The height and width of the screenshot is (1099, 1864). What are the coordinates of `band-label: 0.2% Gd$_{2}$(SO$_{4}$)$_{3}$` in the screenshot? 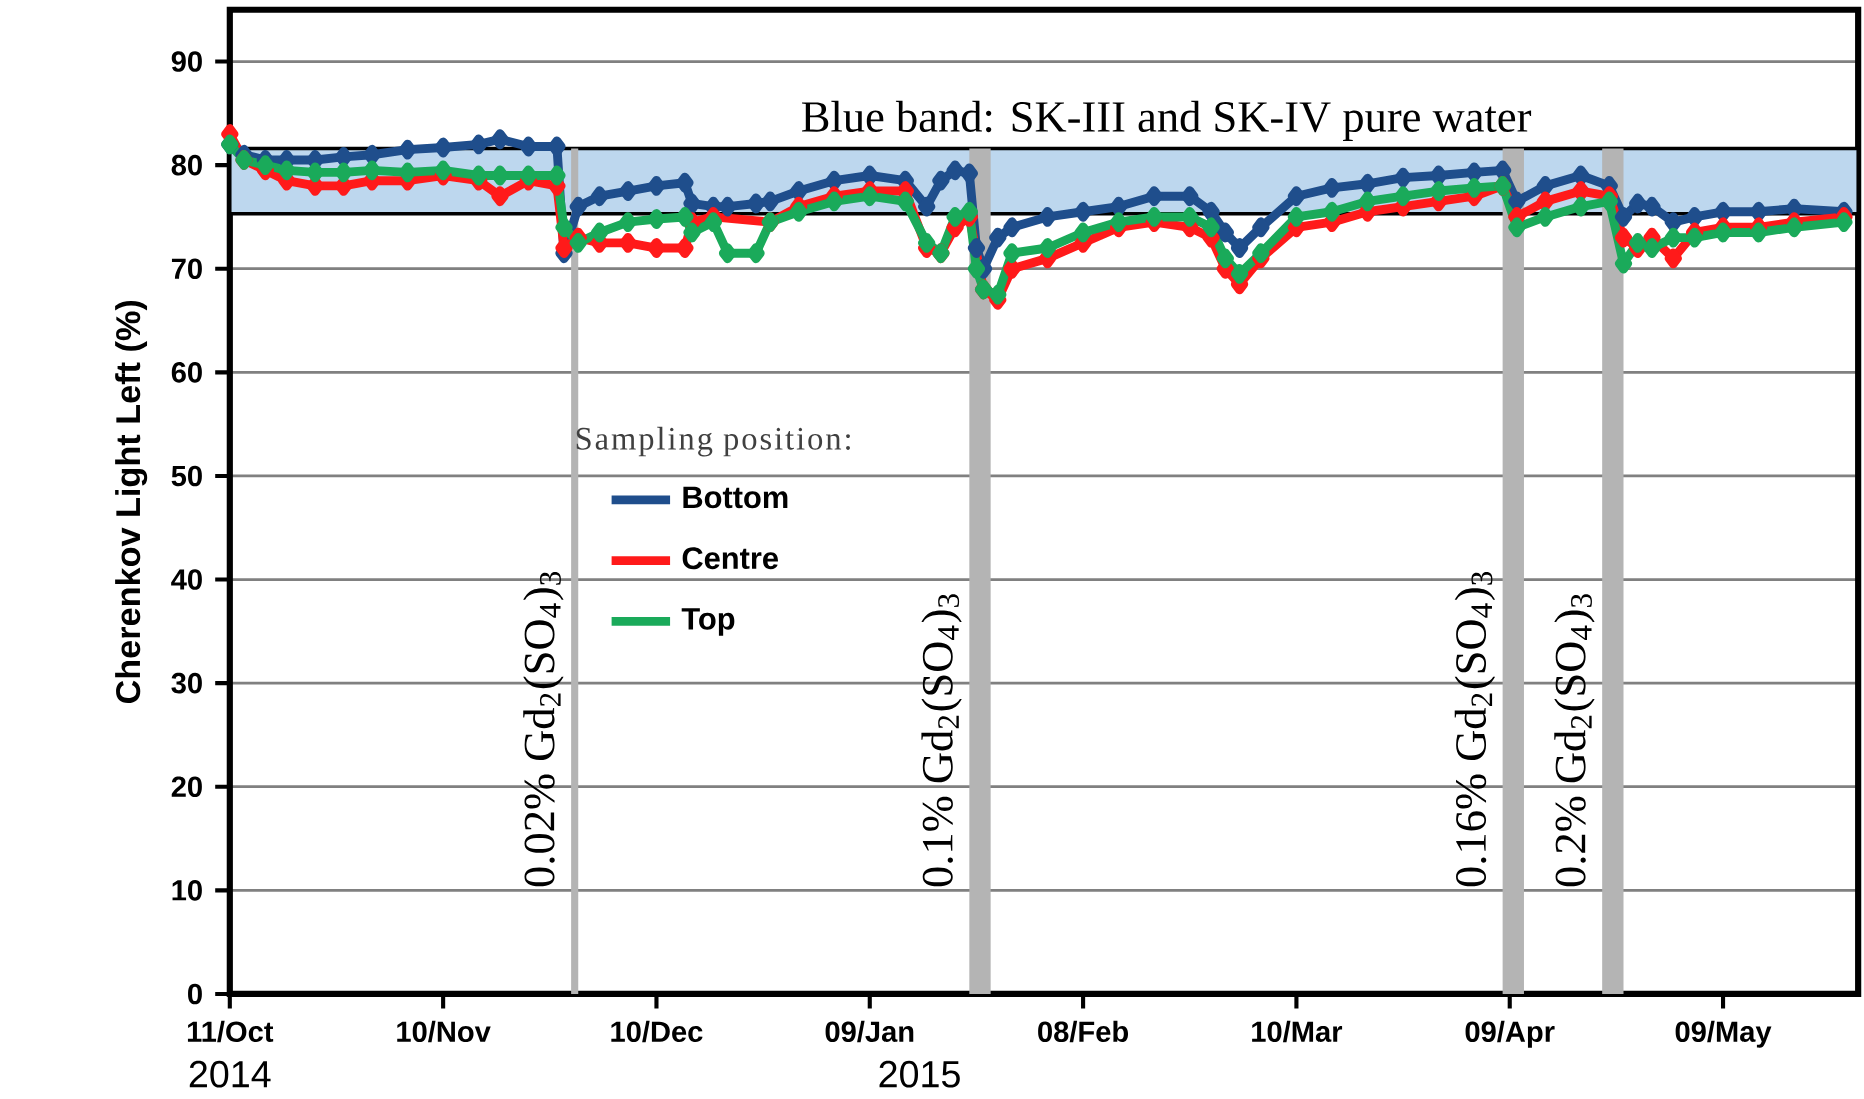 It's located at (1574, 740).